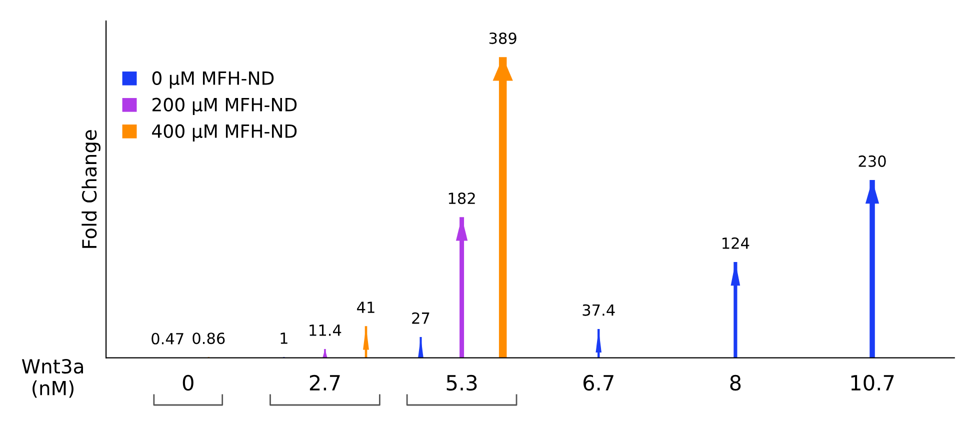 The image size is (964, 421). Describe the element at coordinates (326, 330) in the screenshot. I see `data-label: 11.4` at that location.